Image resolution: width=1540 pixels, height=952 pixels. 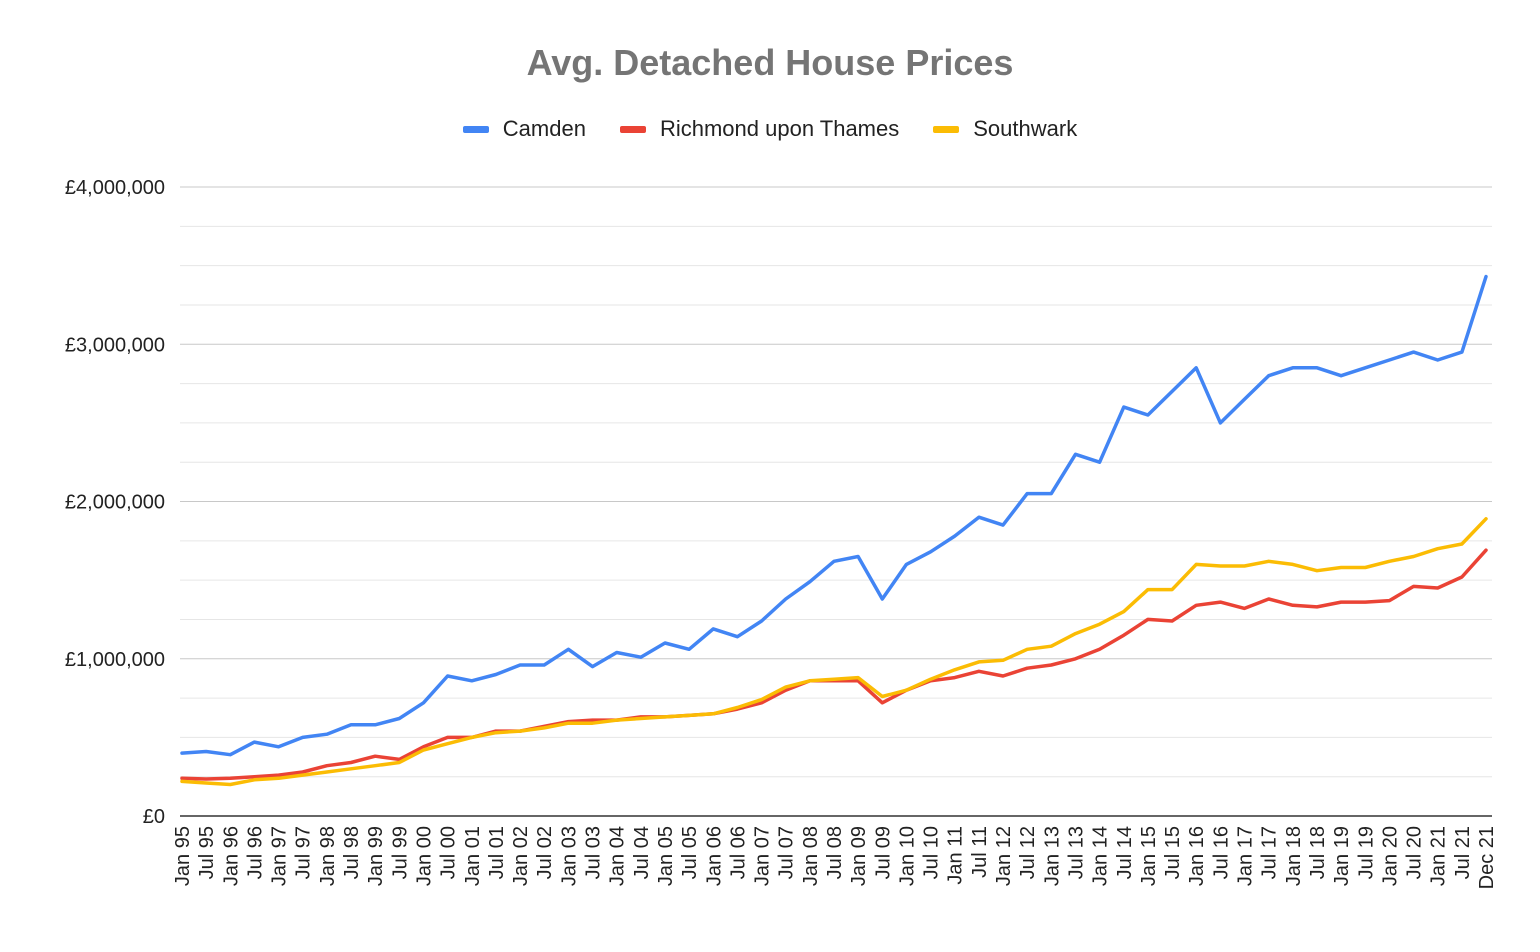 I want to click on x-tick-label: Jul 15, so click(x=1173, y=852).